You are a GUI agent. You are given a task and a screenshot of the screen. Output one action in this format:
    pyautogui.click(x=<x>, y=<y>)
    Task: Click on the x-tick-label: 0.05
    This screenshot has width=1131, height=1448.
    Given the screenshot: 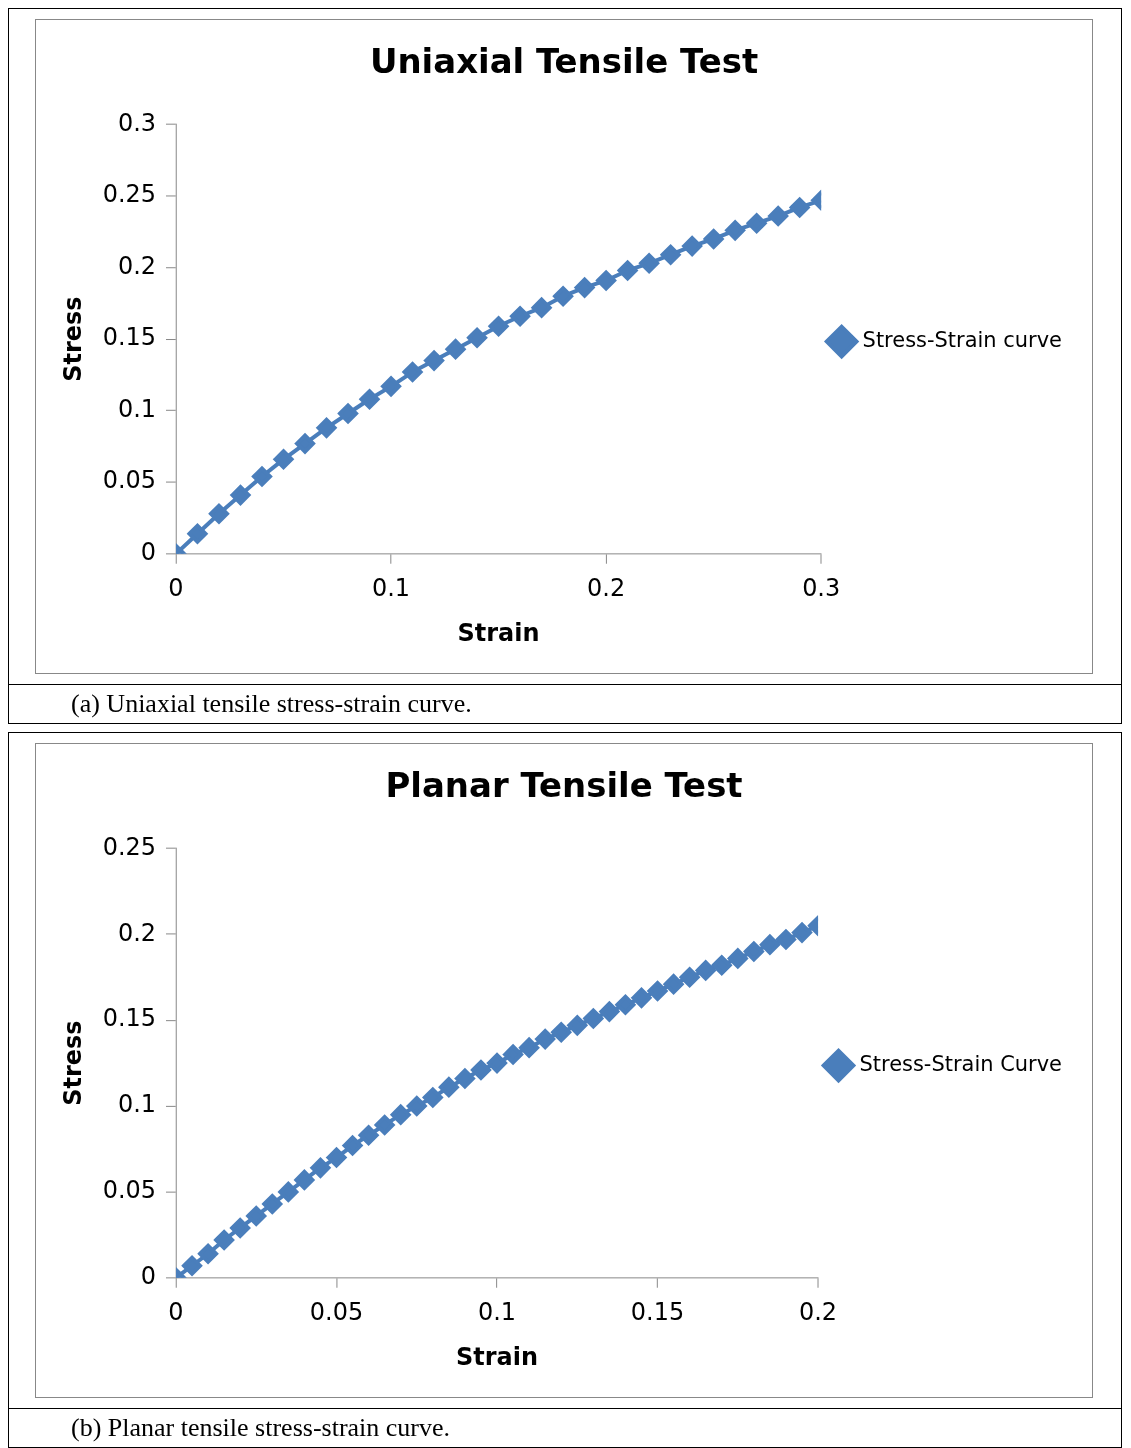 What is the action you would take?
    pyautogui.click(x=336, y=1312)
    